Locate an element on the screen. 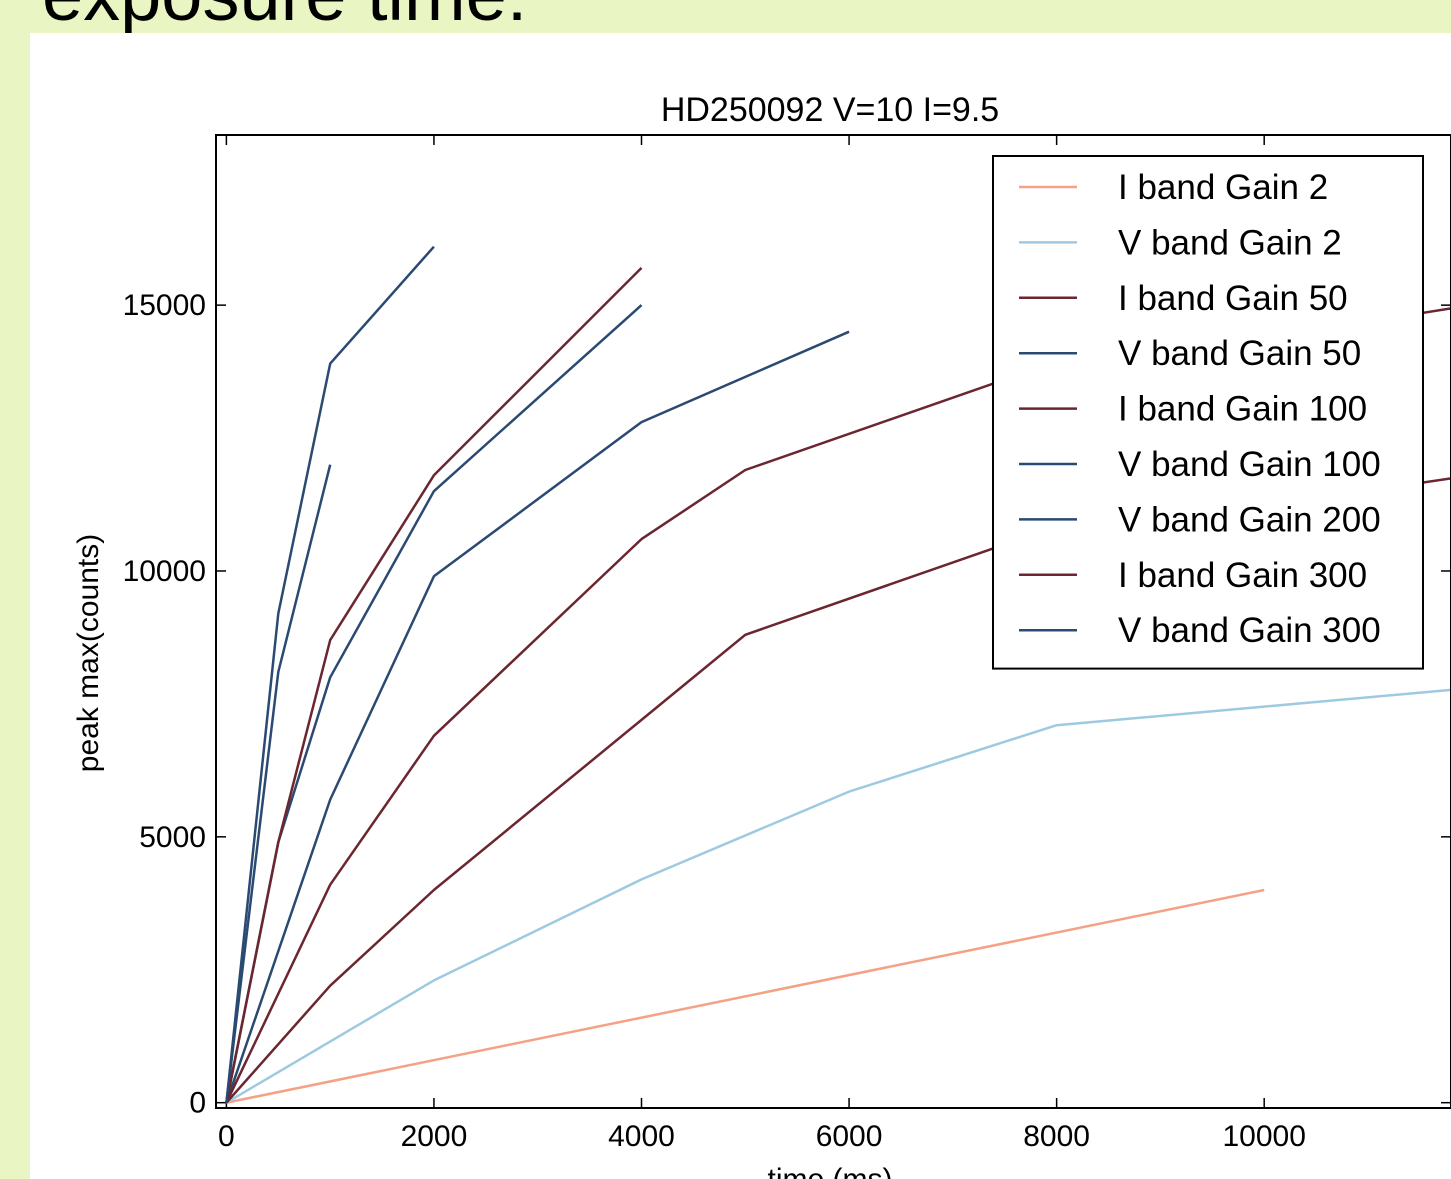  x-tick-label: 6000 is located at coordinates (849, 1136).